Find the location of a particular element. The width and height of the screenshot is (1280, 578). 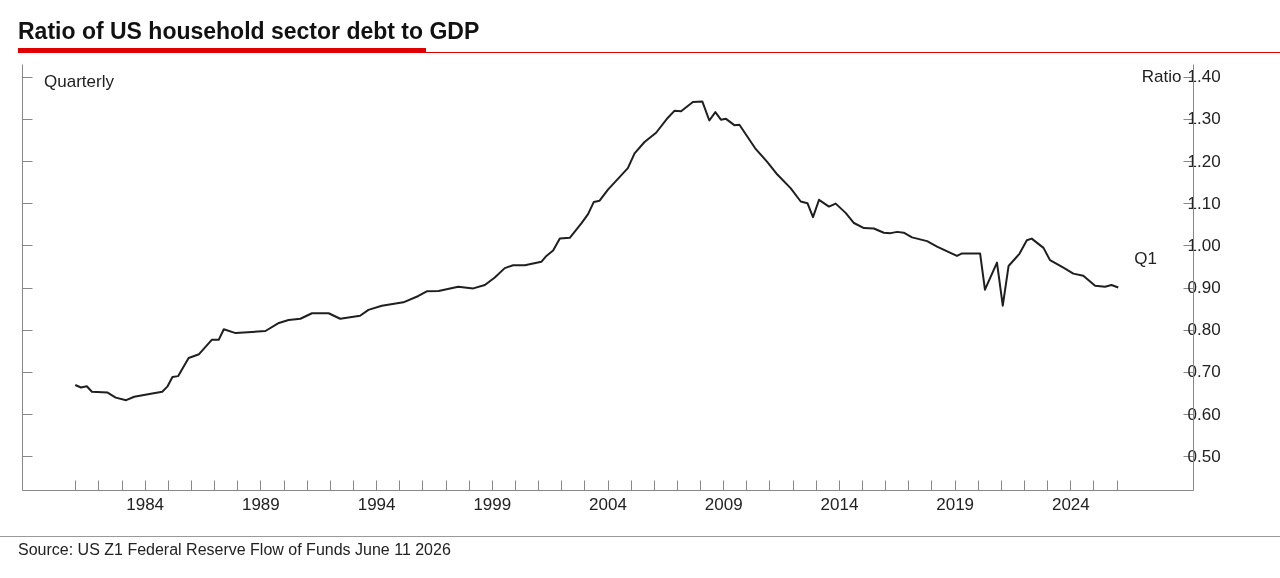

x-tick-label: 2004 is located at coordinates (608, 504).